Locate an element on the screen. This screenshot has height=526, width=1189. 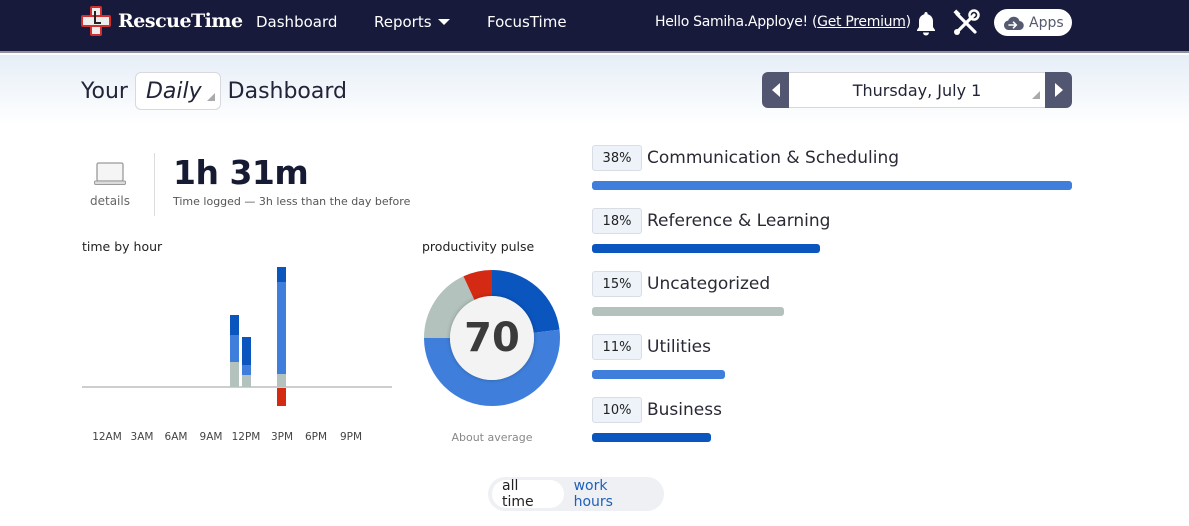
user-greeting: Hello Samiha.Apploye! (Get Premium) is located at coordinates (783, 21).